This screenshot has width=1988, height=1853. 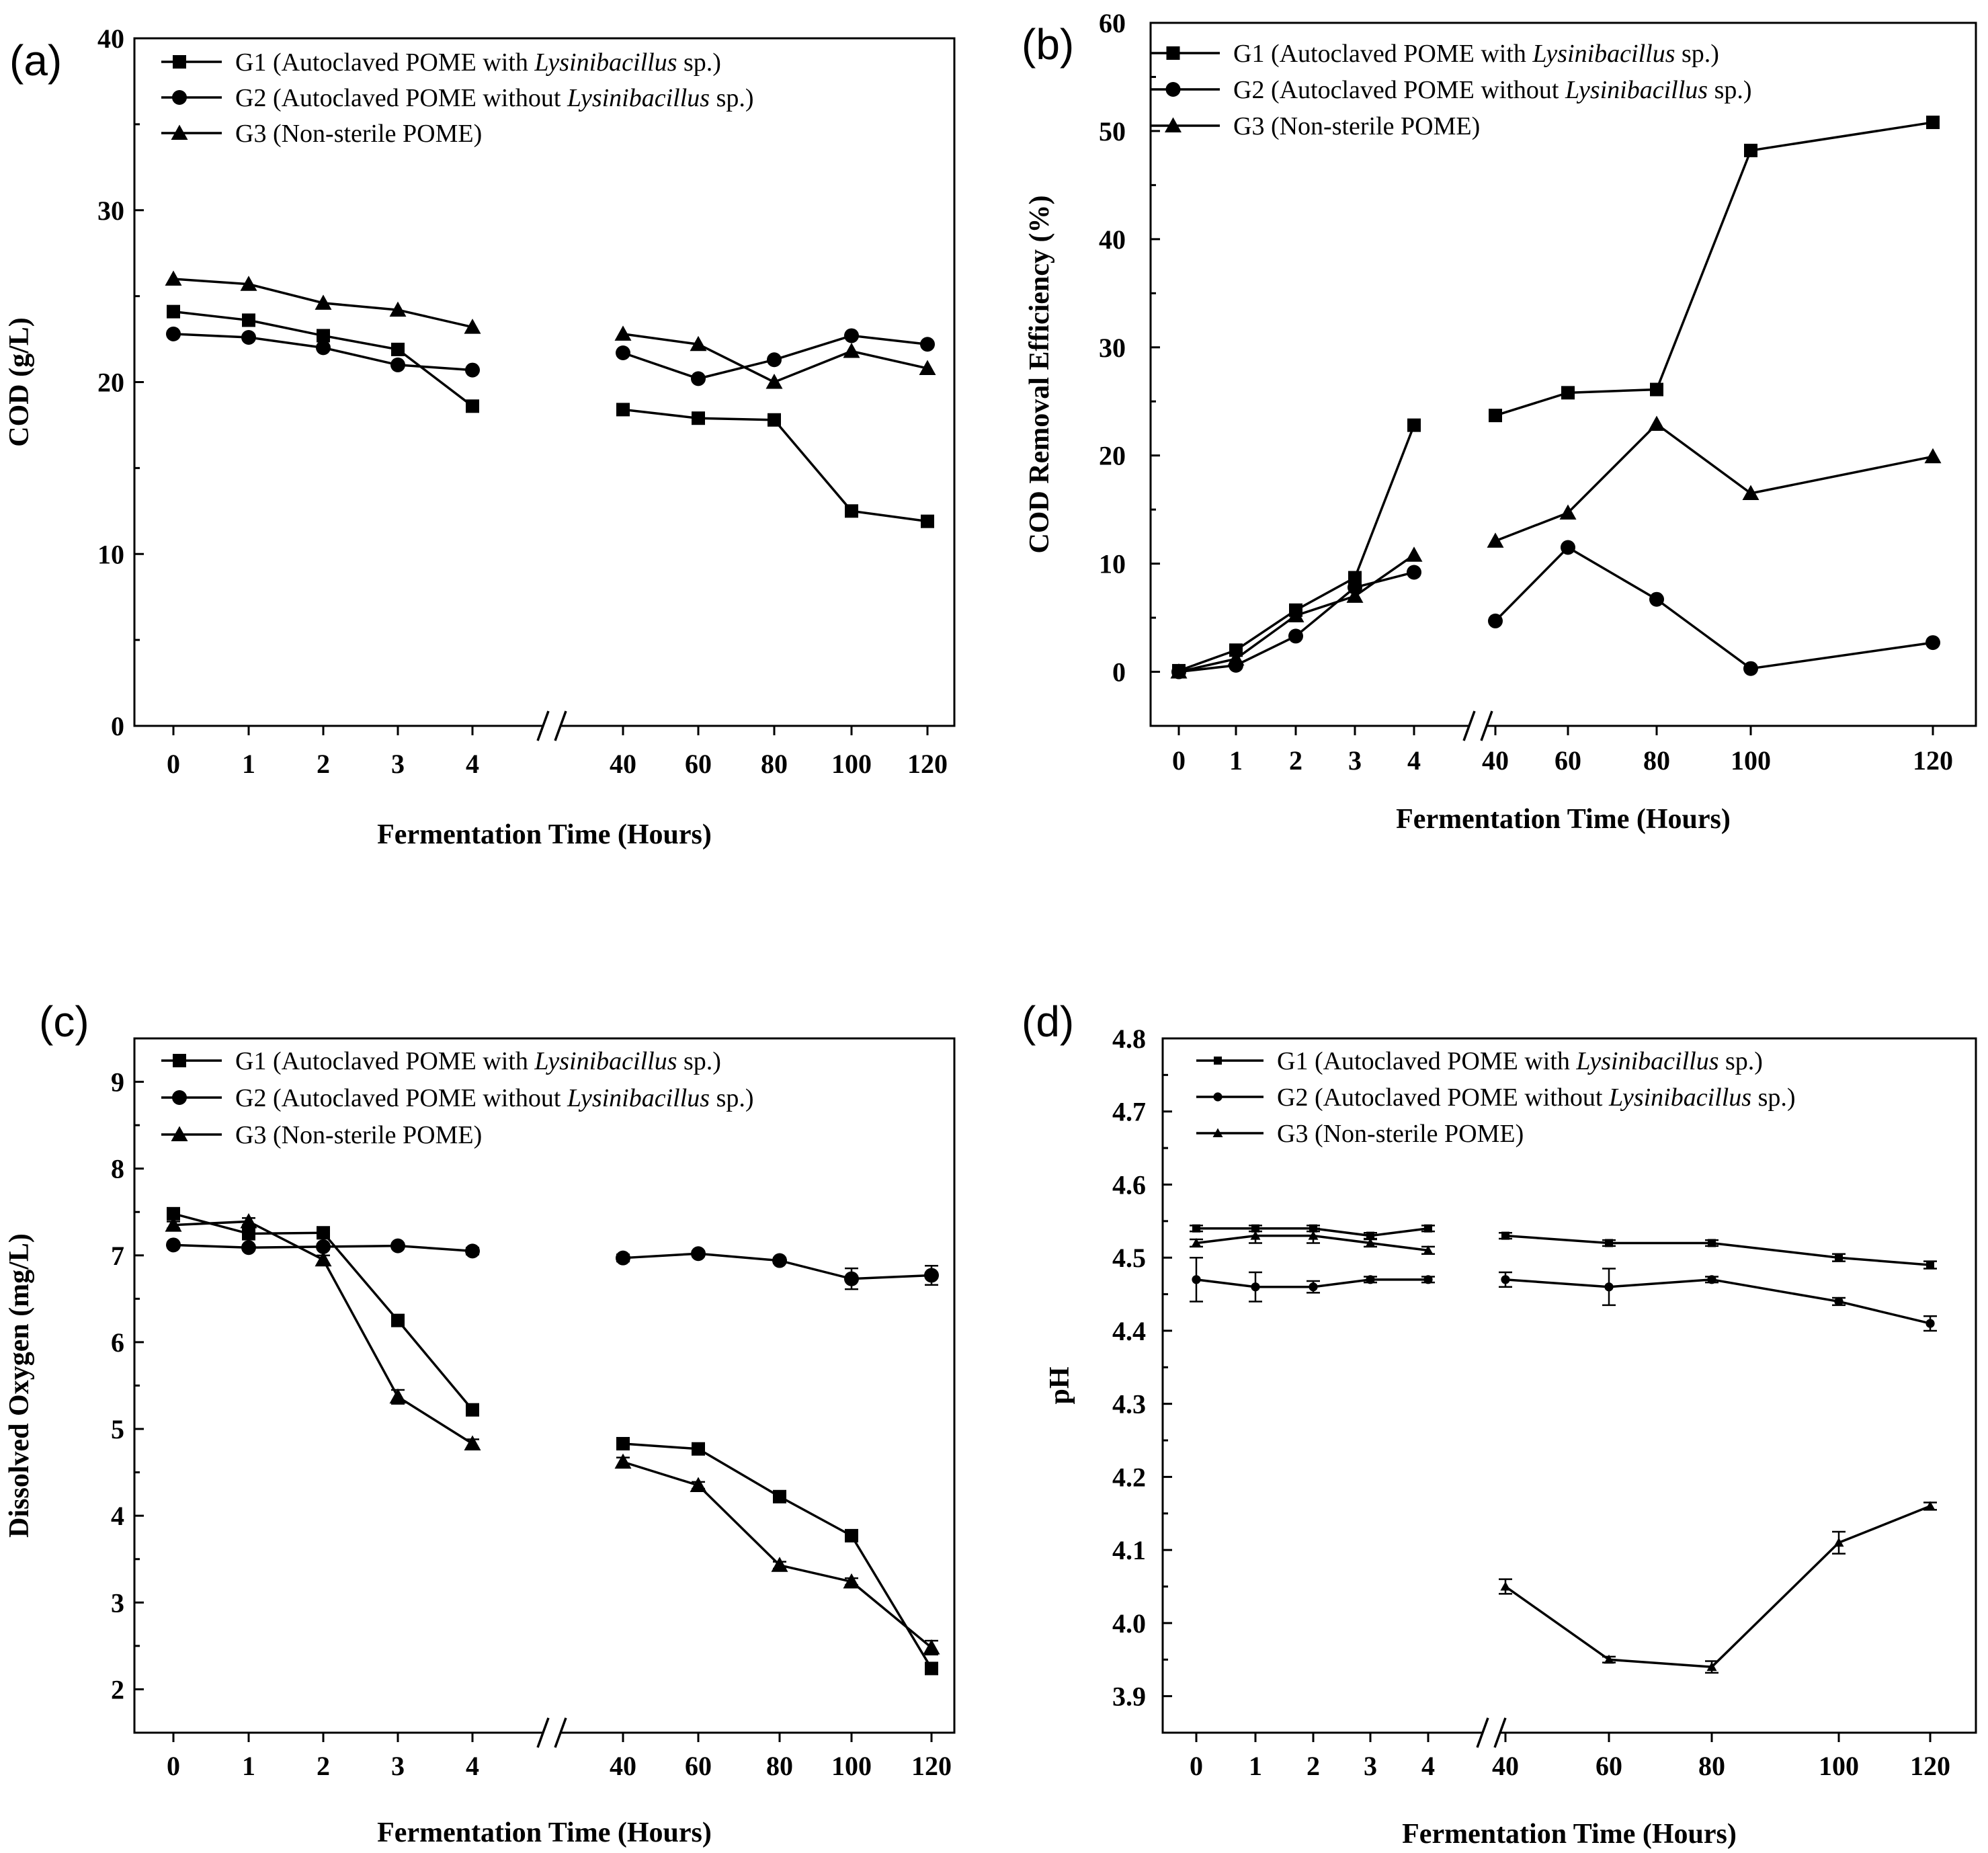 What do you see at coordinates (1112, 456) in the screenshot?
I see `y-tick-label: 20` at bounding box center [1112, 456].